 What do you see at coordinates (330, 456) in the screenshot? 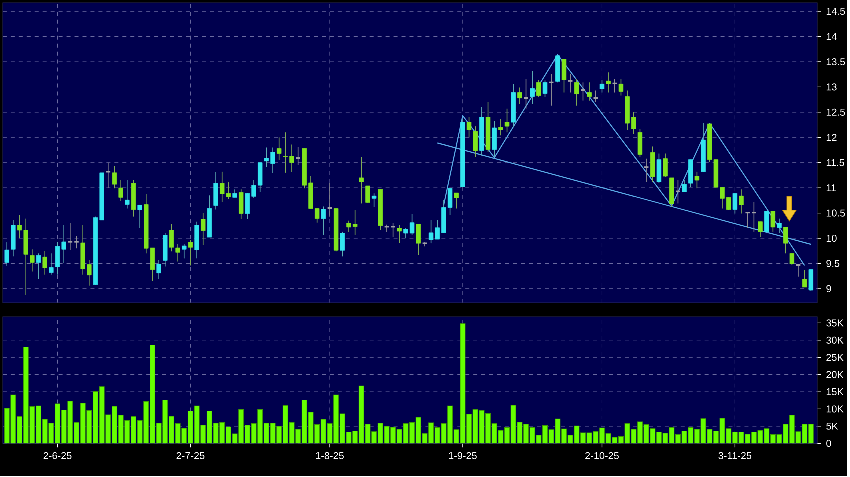
I see `x-tick-label: 1-8-25` at bounding box center [330, 456].